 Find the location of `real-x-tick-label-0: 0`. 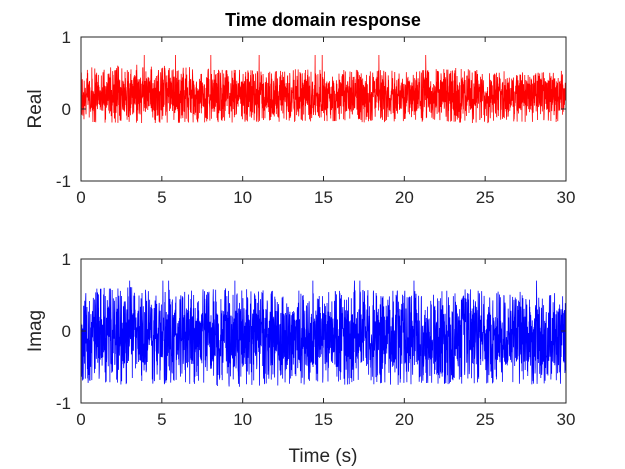

real-x-tick-label-0: 0 is located at coordinates (80, 197).